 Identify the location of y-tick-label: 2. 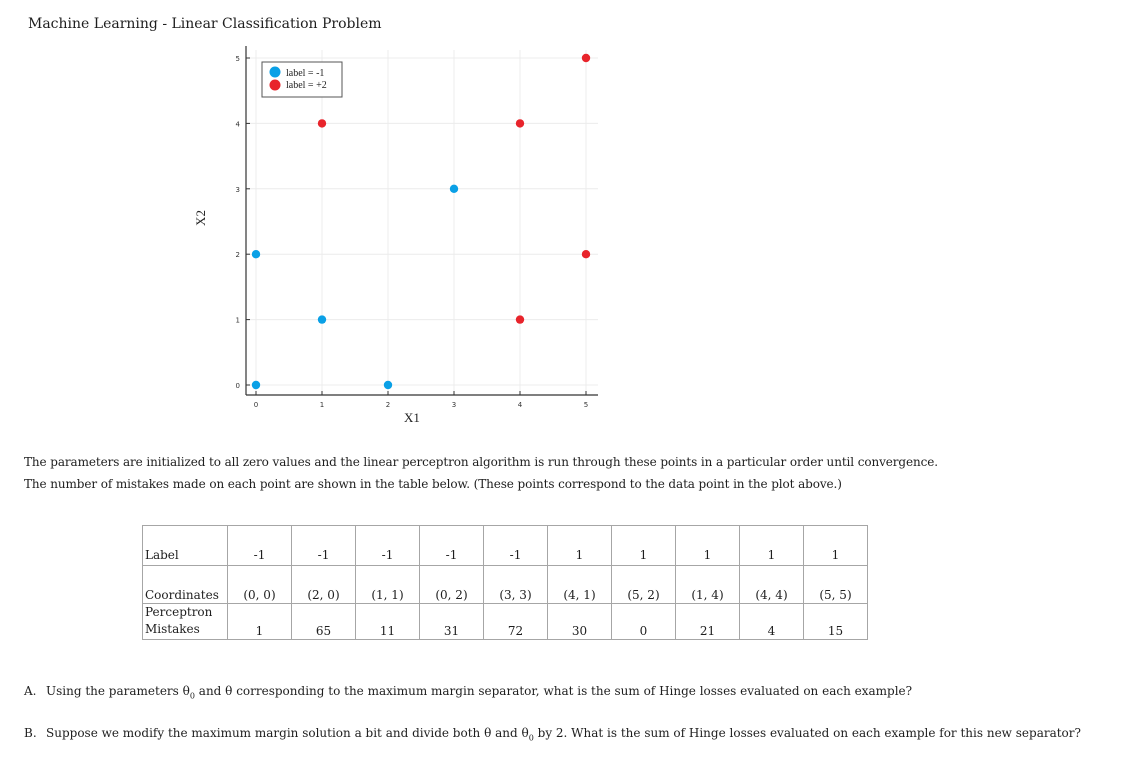
(238, 255).